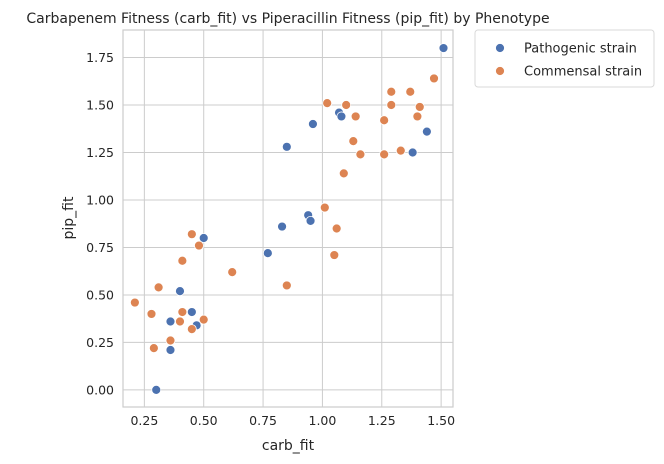 The width and height of the screenshot is (664, 464). I want to click on y-tick-labels: 0.00 0.25 0.50 0.75 1.00 1.25 1.50 1.75, so click(100, 223).